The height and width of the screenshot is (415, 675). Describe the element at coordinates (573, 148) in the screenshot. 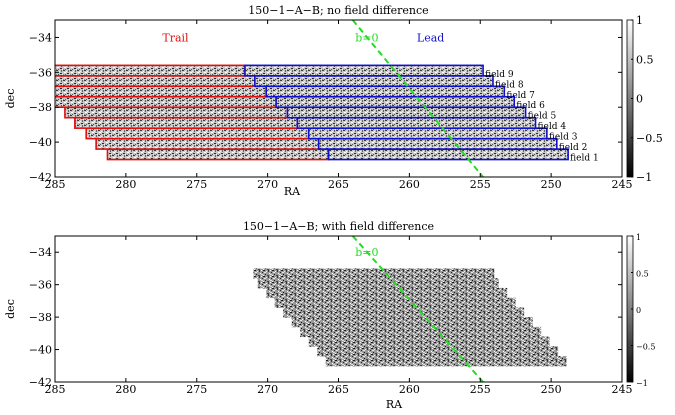

I see `field-label: field 2` at that location.